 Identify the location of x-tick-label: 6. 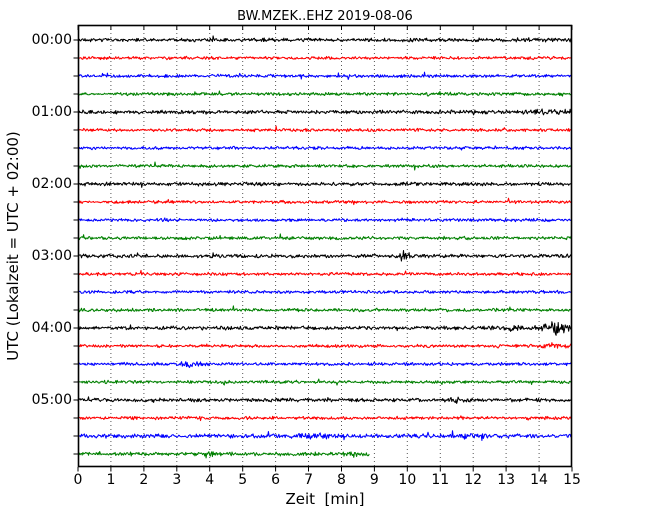
(276, 480).